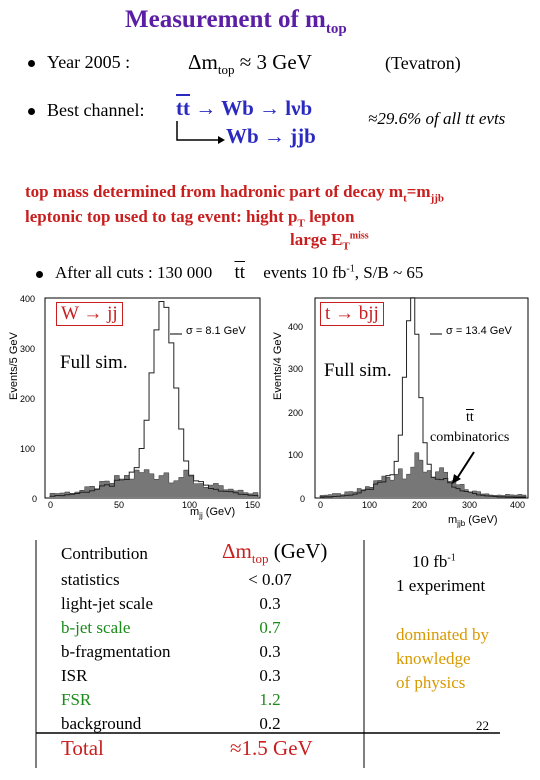 The height and width of the screenshot is (780, 540). What do you see at coordinates (470, 438) in the screenshot?
I see `combinatorics-annotation: combinatorics` at bounding box center [470, 438].